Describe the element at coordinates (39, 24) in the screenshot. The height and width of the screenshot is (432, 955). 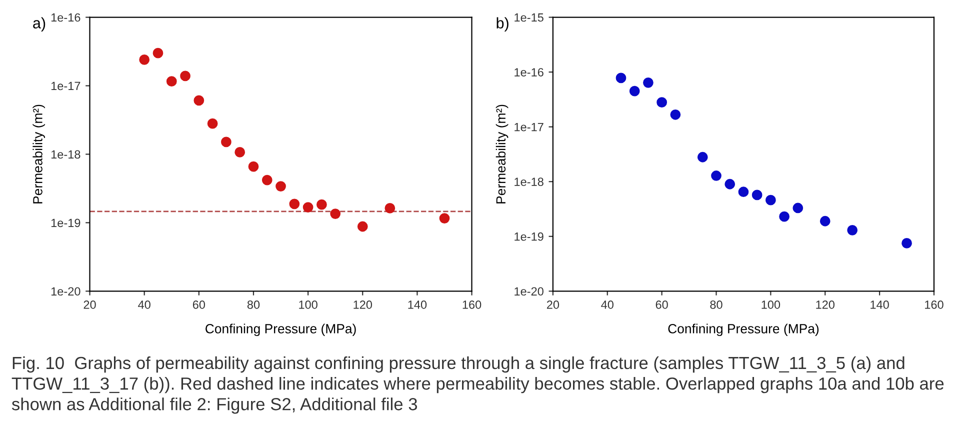
I see `chart-title: a)` at that location.